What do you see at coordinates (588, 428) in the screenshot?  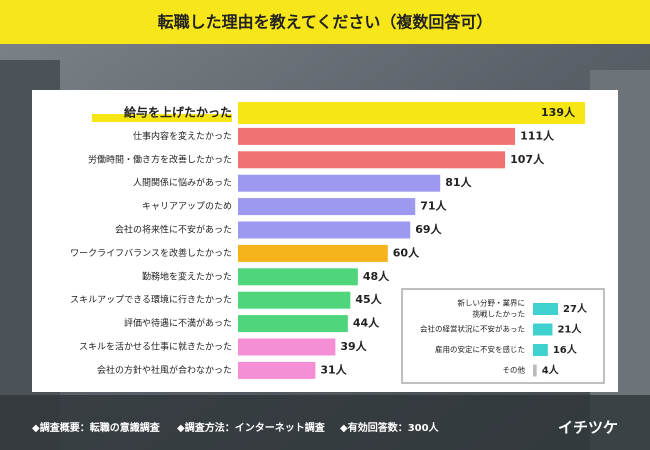 I see `logo: イチツケ` at bounding box center [588, 428].